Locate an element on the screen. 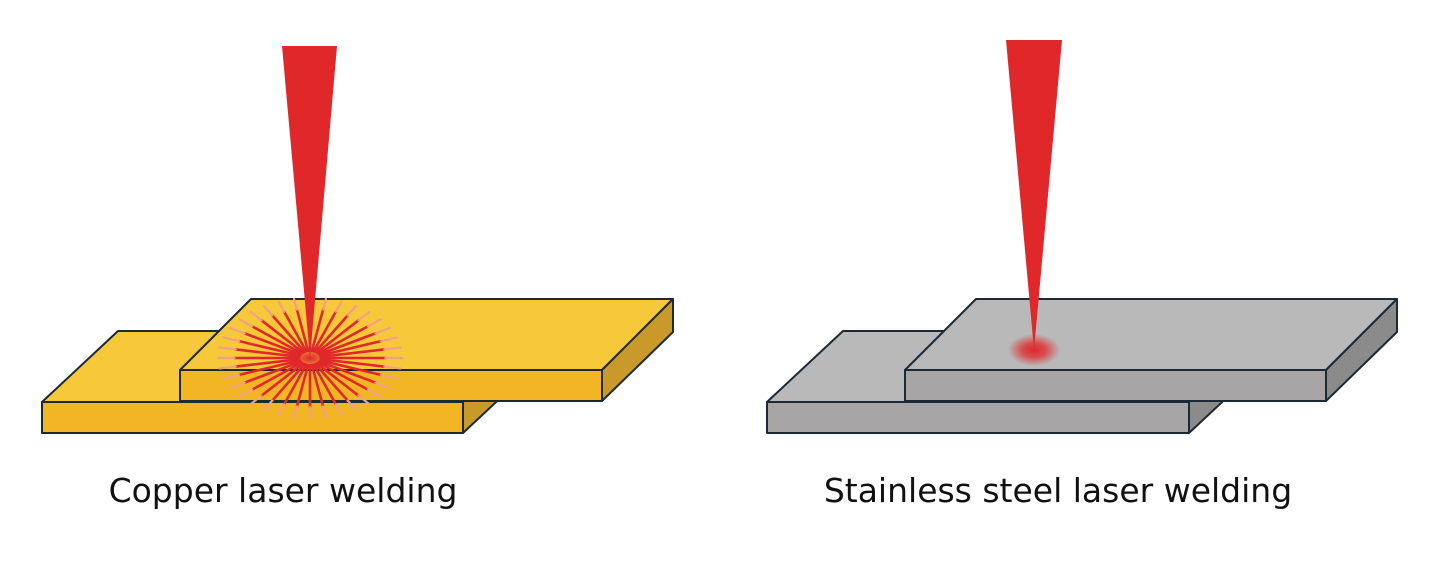 The image size is (1440, 576). top-plate is located at coordinates (1151, 350).